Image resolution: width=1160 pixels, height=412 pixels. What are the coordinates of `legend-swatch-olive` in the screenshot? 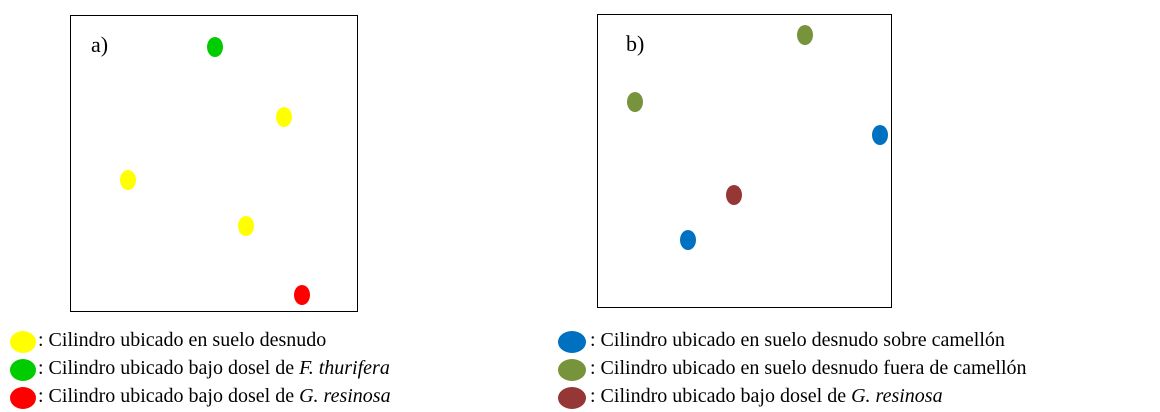 It's located at (572, 370).